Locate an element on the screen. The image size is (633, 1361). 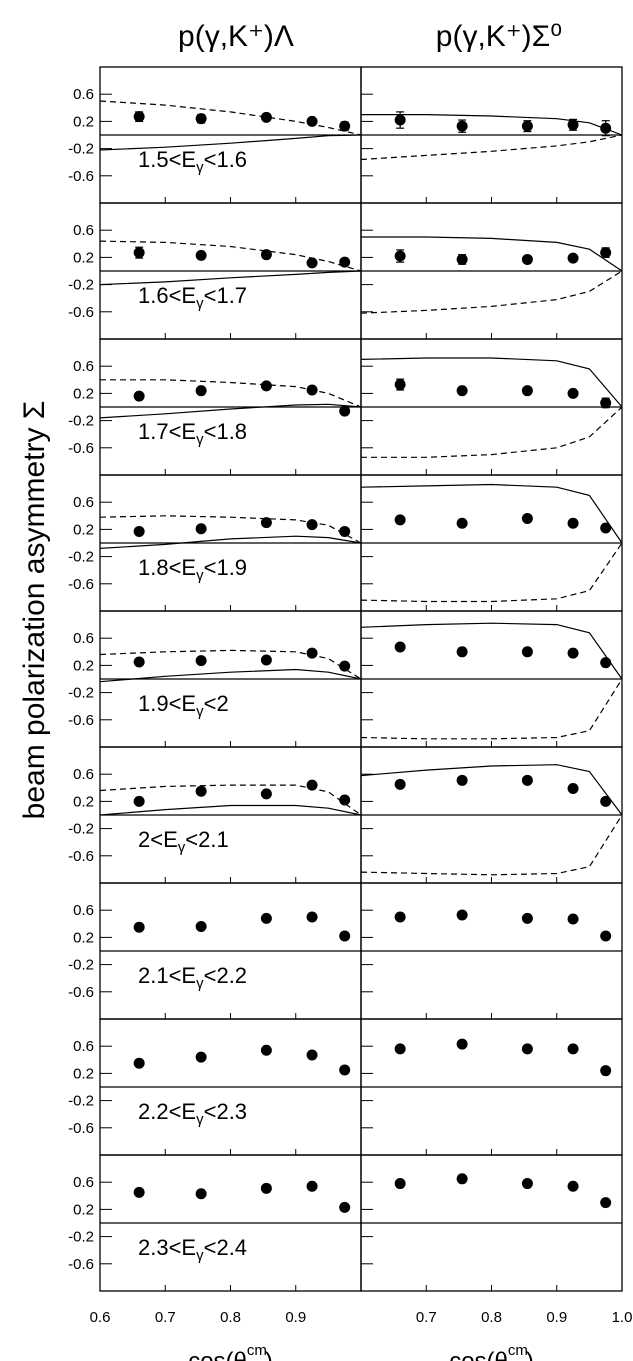
energy-bin-label: 2.3<Eγ<2.4 is located at coordinates (192, 1249).